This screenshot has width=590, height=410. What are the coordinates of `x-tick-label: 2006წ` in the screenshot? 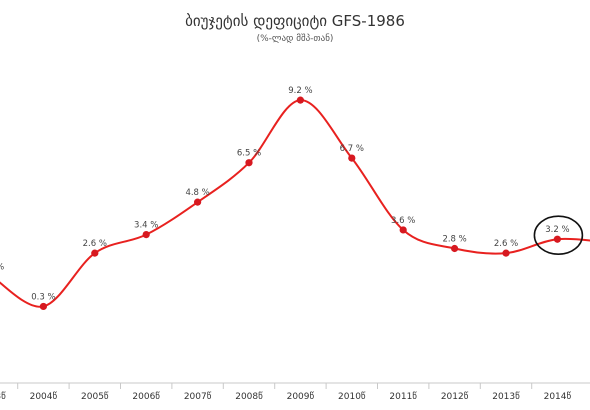 It's located at (146, 396).